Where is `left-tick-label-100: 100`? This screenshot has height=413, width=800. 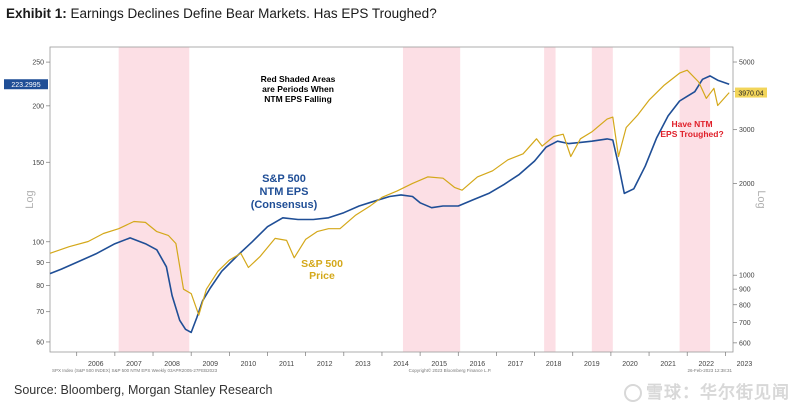 left-tick-label-100: 100 is located at coordinates (38, 242).